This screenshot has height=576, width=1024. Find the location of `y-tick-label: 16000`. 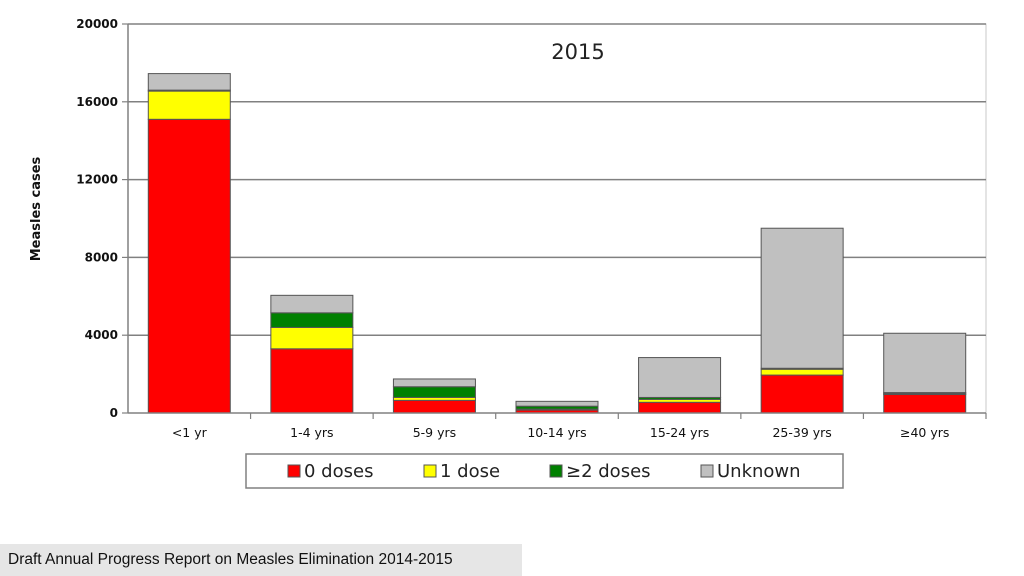

y-tick-label: 16000 is located at coordinates (97, 102).